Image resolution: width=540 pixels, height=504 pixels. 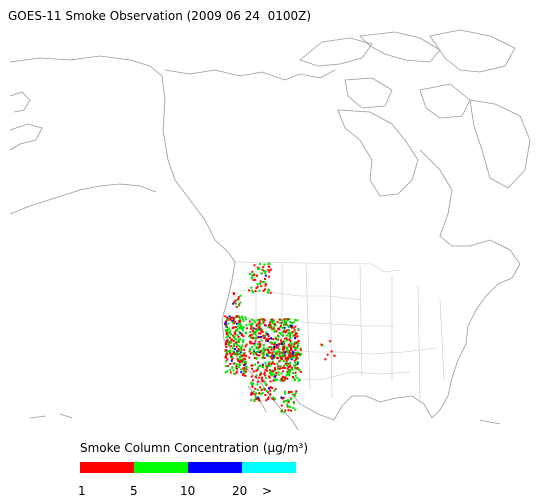 I want to click on legend-title: Smoke Column Concentration (μg/m³), so click(x=194, y=448).